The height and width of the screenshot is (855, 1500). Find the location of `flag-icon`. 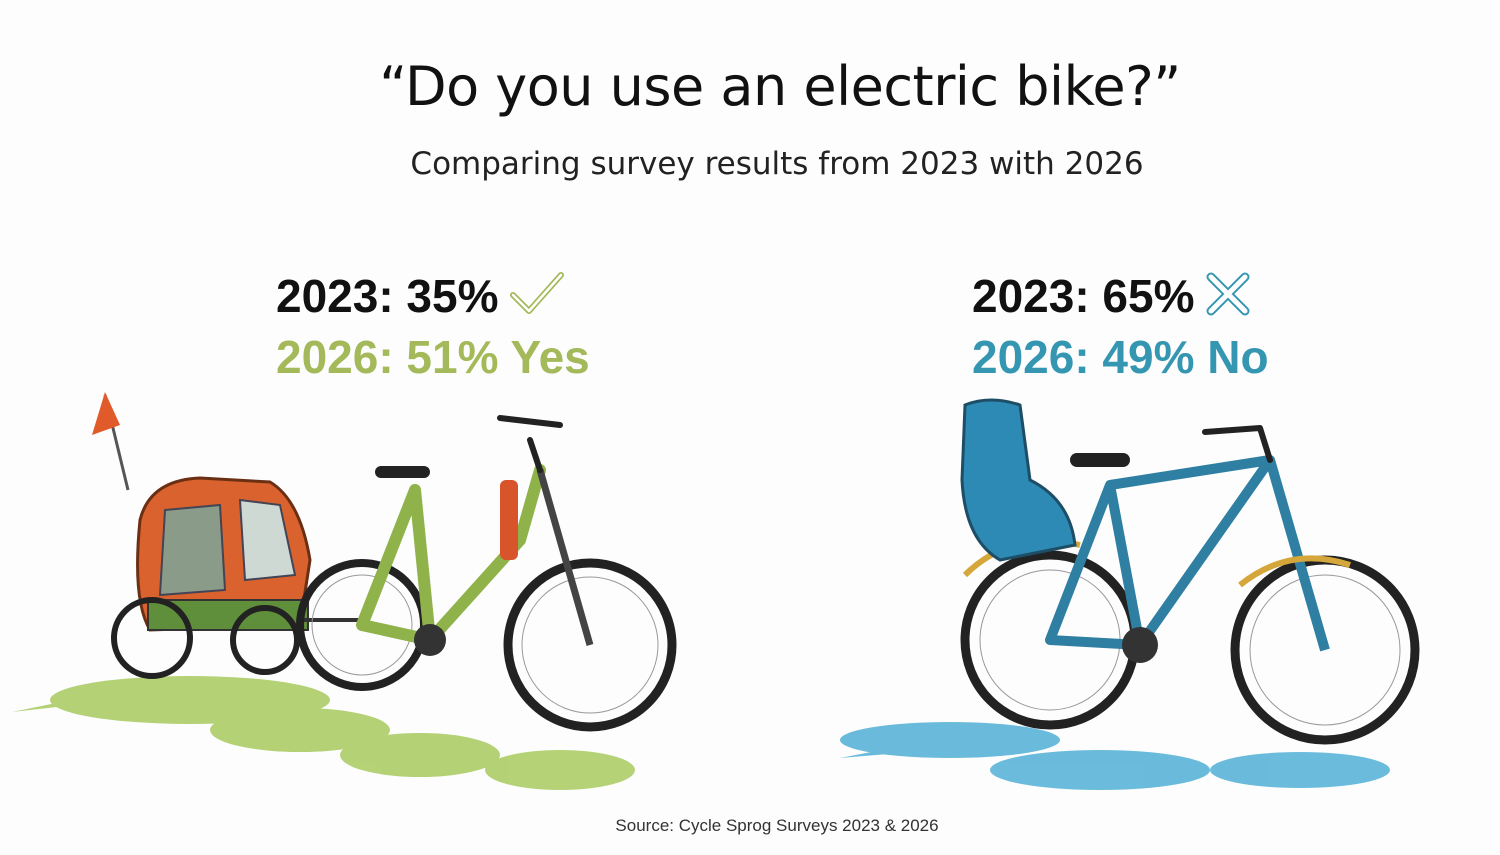

flag-icon is located at coordinates (106, 413).